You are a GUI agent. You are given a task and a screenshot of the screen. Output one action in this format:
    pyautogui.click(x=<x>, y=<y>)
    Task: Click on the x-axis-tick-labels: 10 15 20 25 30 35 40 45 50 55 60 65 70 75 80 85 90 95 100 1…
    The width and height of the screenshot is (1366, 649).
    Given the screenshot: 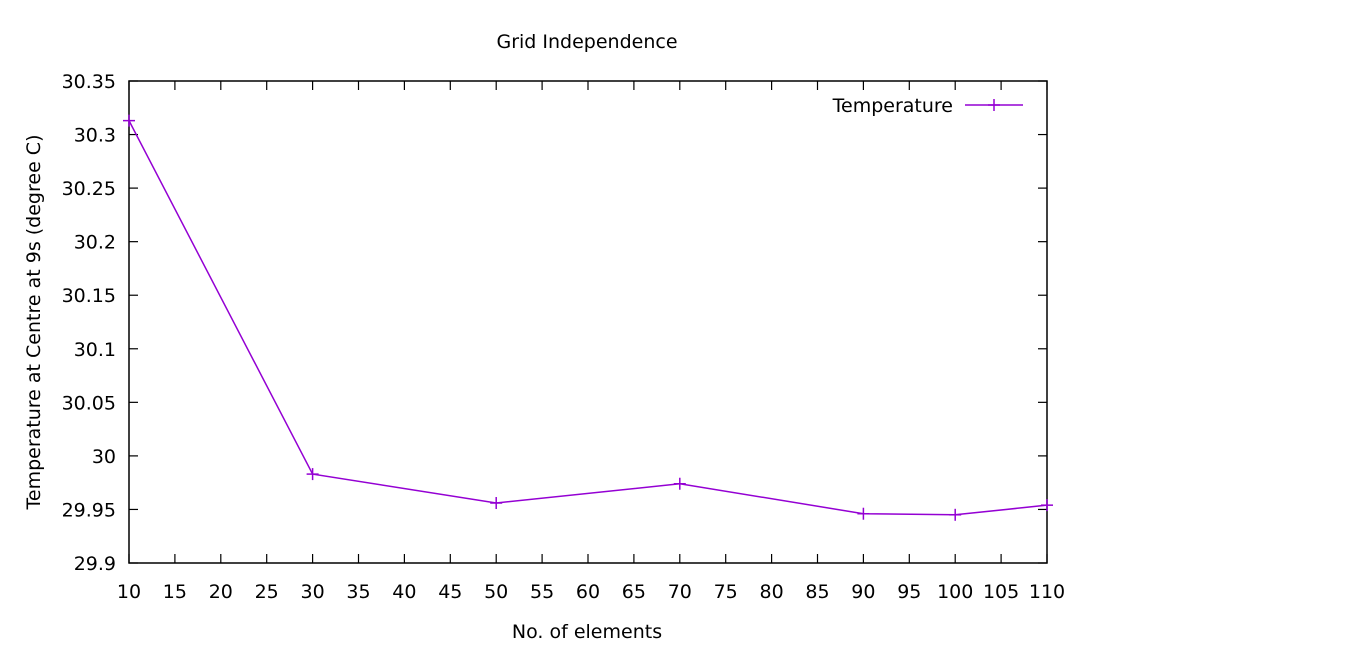 What is the action you would take?
    pyautogui.click(x=591, y=592)
    